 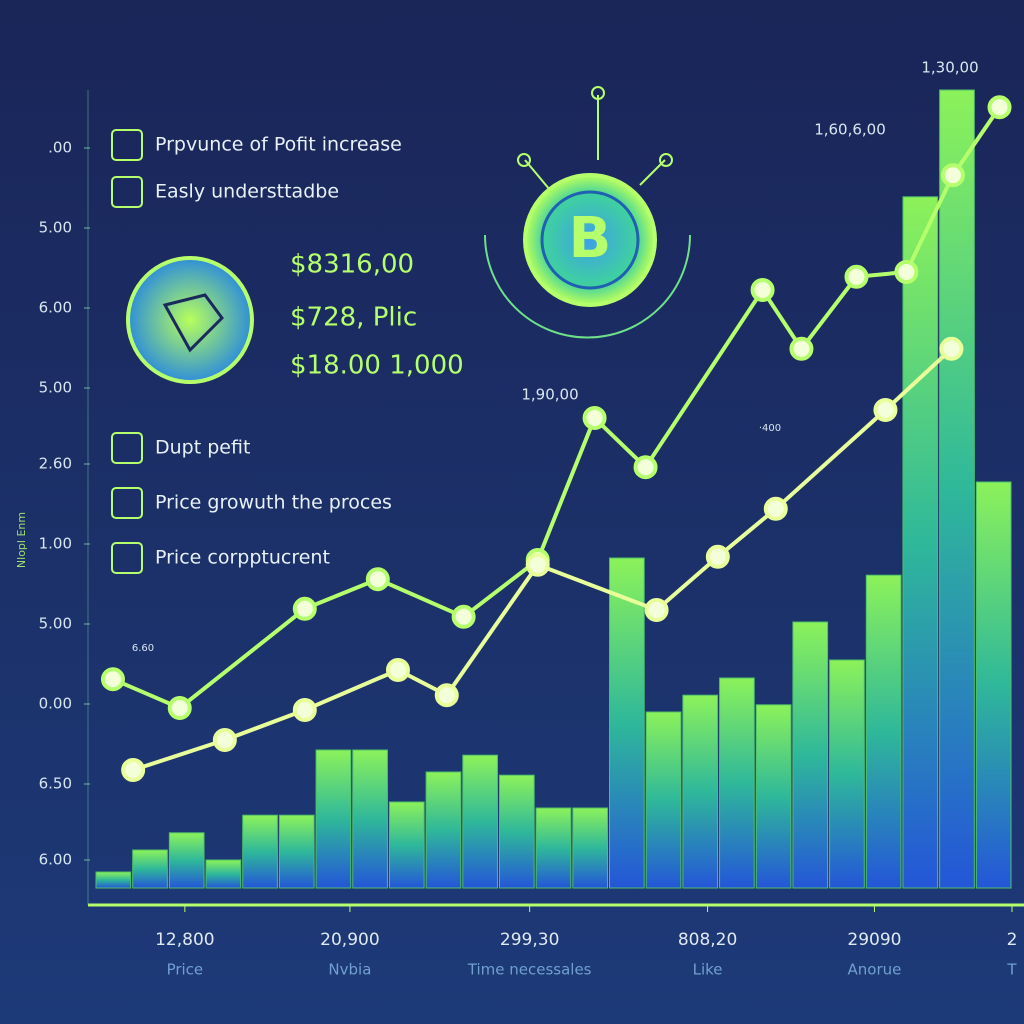 What do you see at coordinates (184, 940) in the screenshot?
I see `x-tick-label: 12,800` at bounding box center [184, 940].